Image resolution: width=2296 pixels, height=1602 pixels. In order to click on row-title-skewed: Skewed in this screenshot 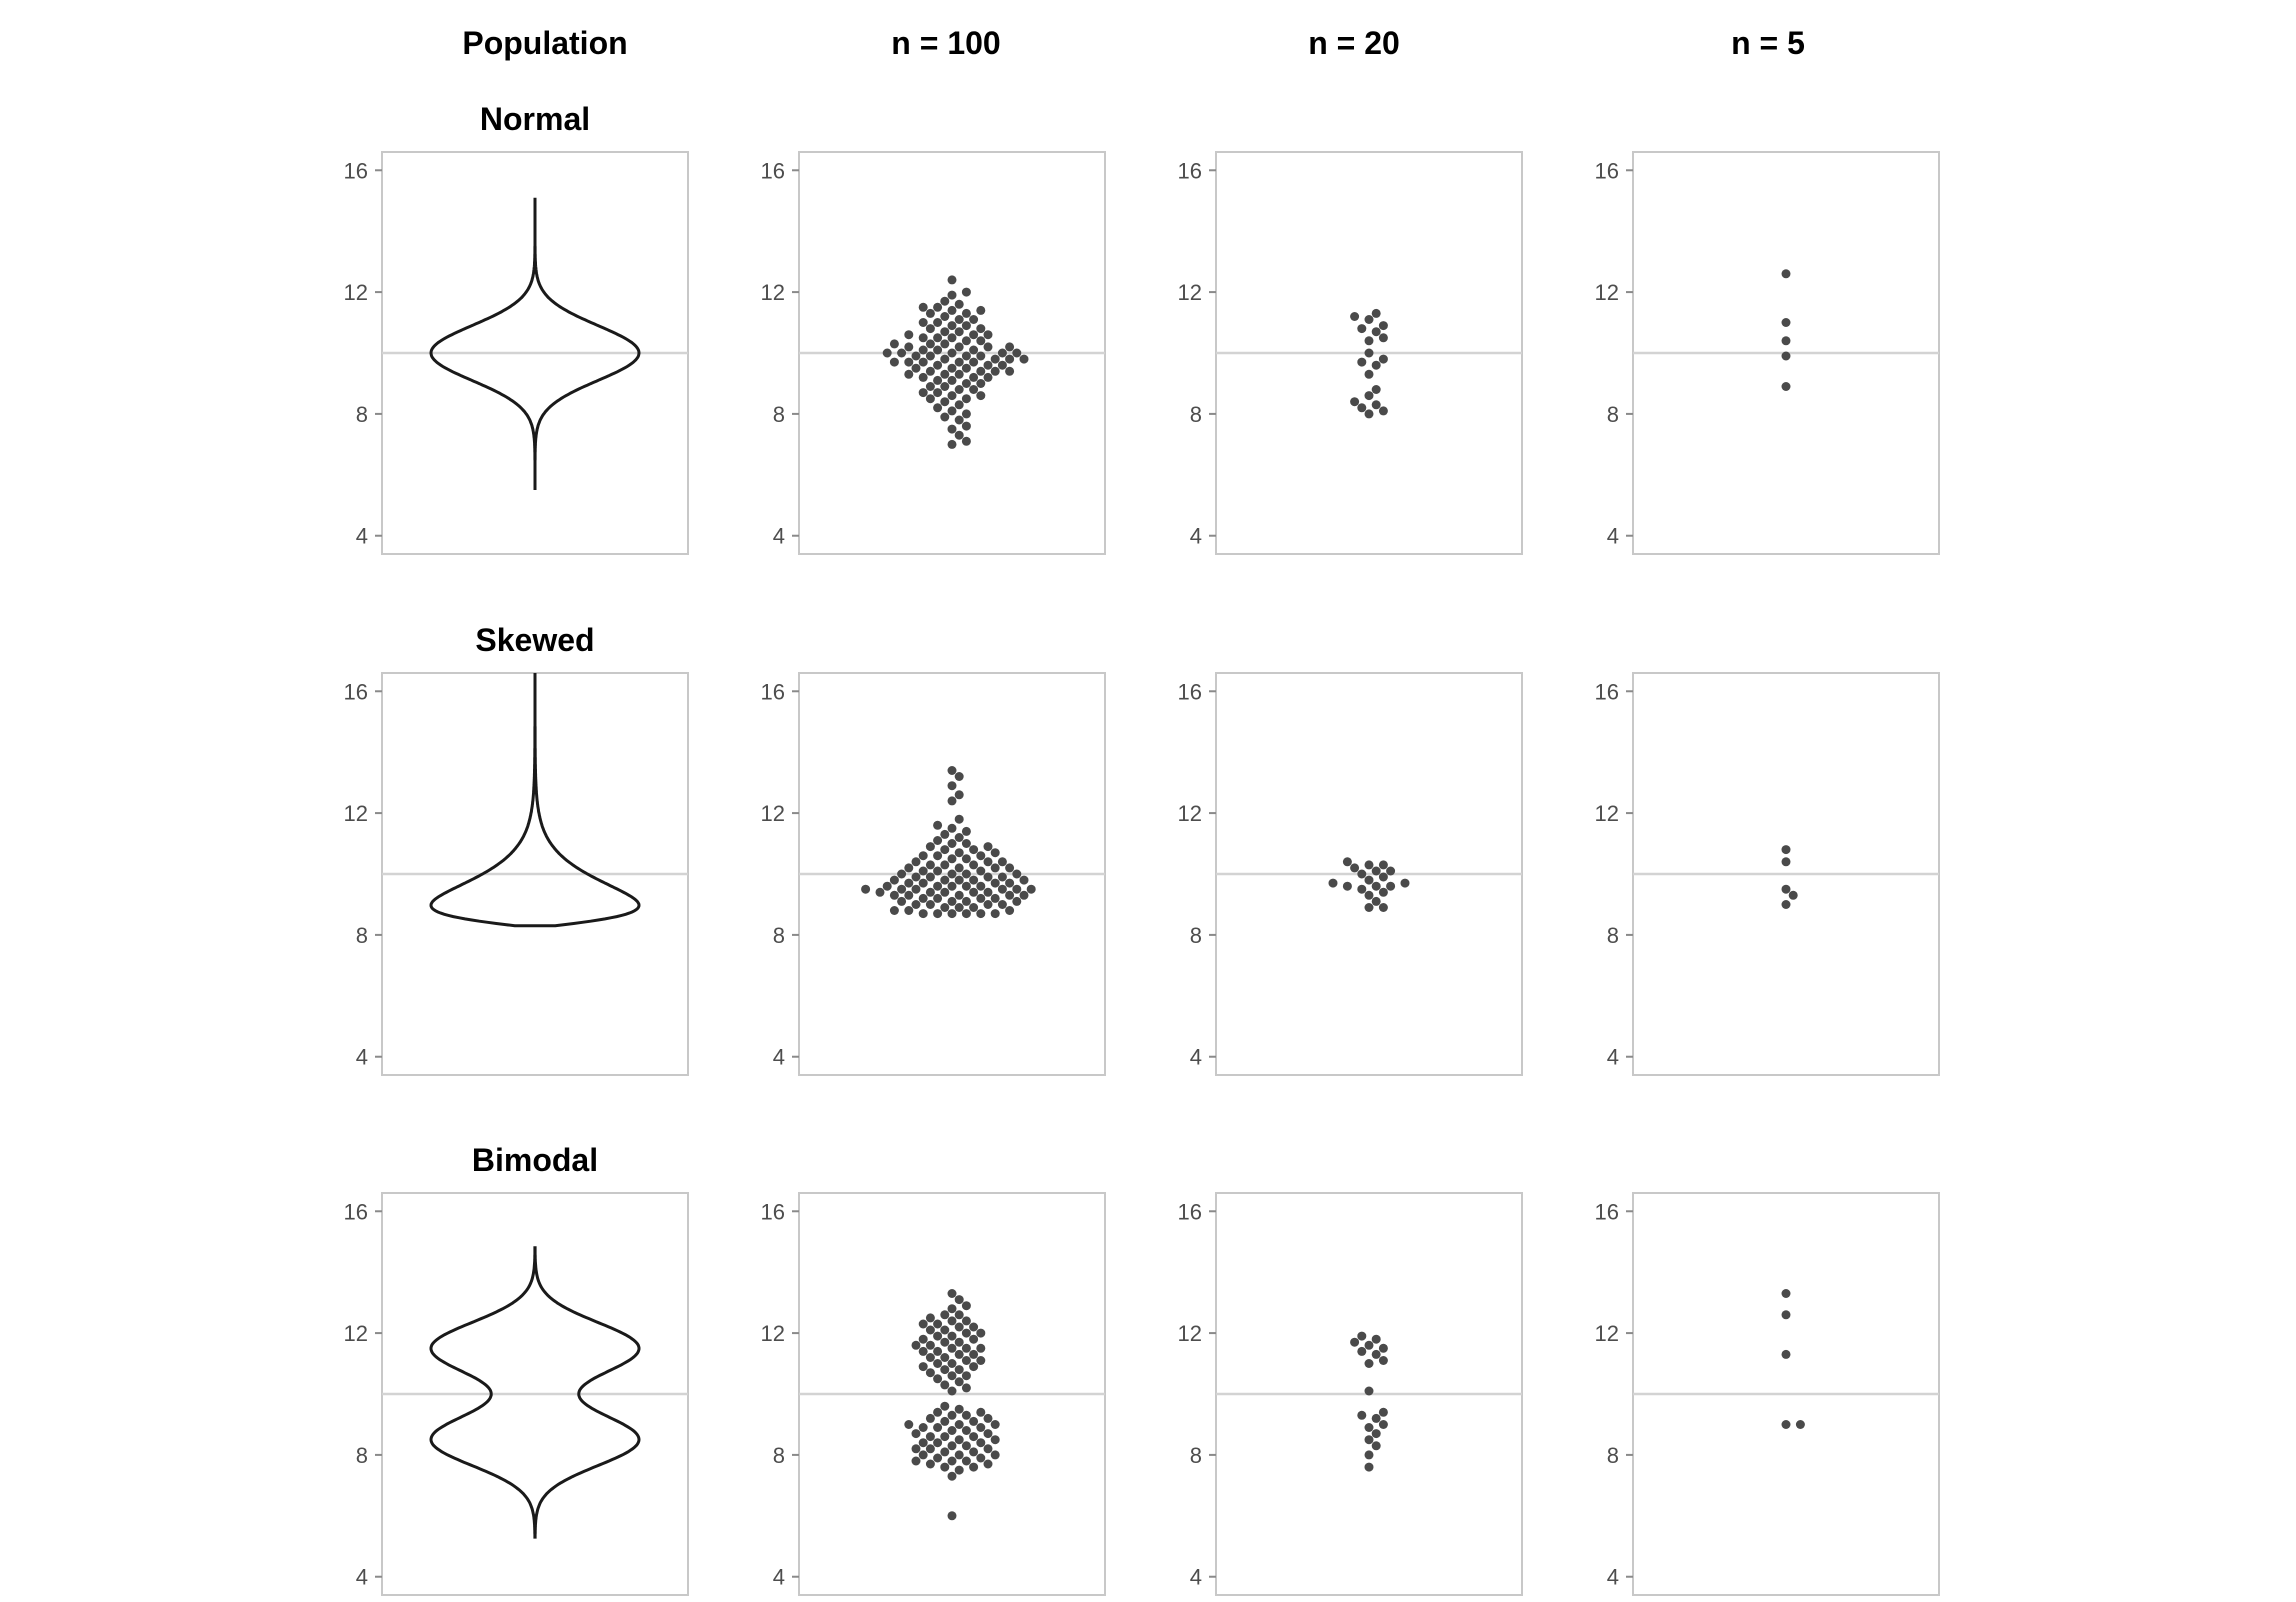, I will do `click(534, 640)`.